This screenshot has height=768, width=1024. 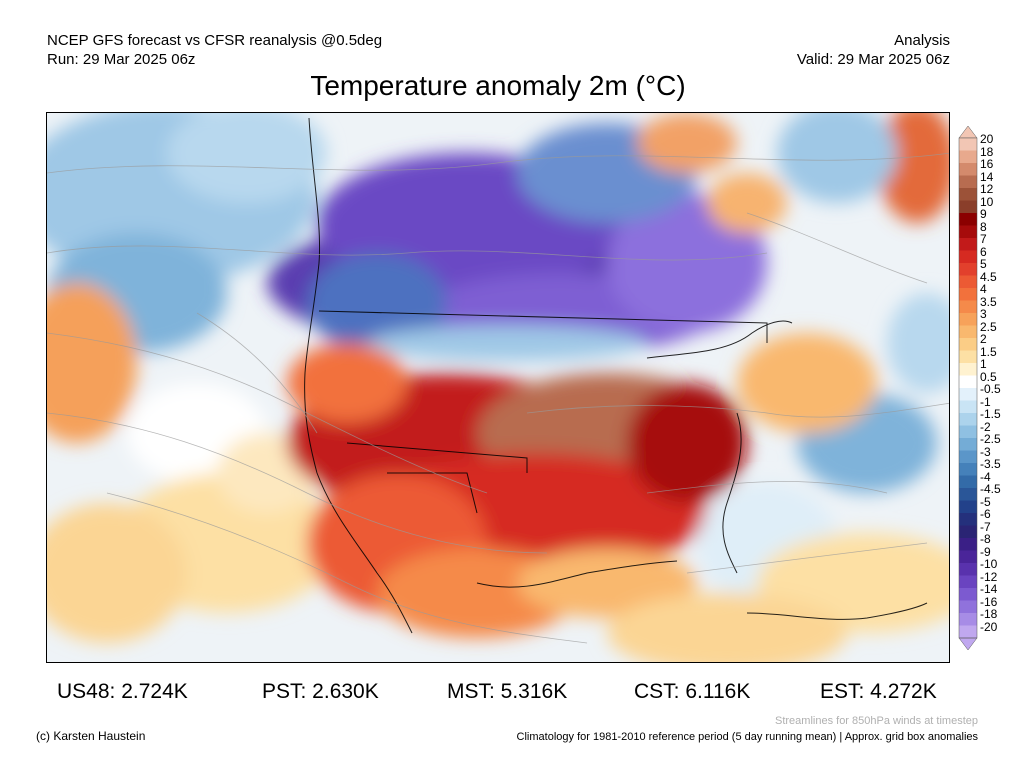 I want to click on colorbar-tick-label: -8, so click(x=985, y=539).